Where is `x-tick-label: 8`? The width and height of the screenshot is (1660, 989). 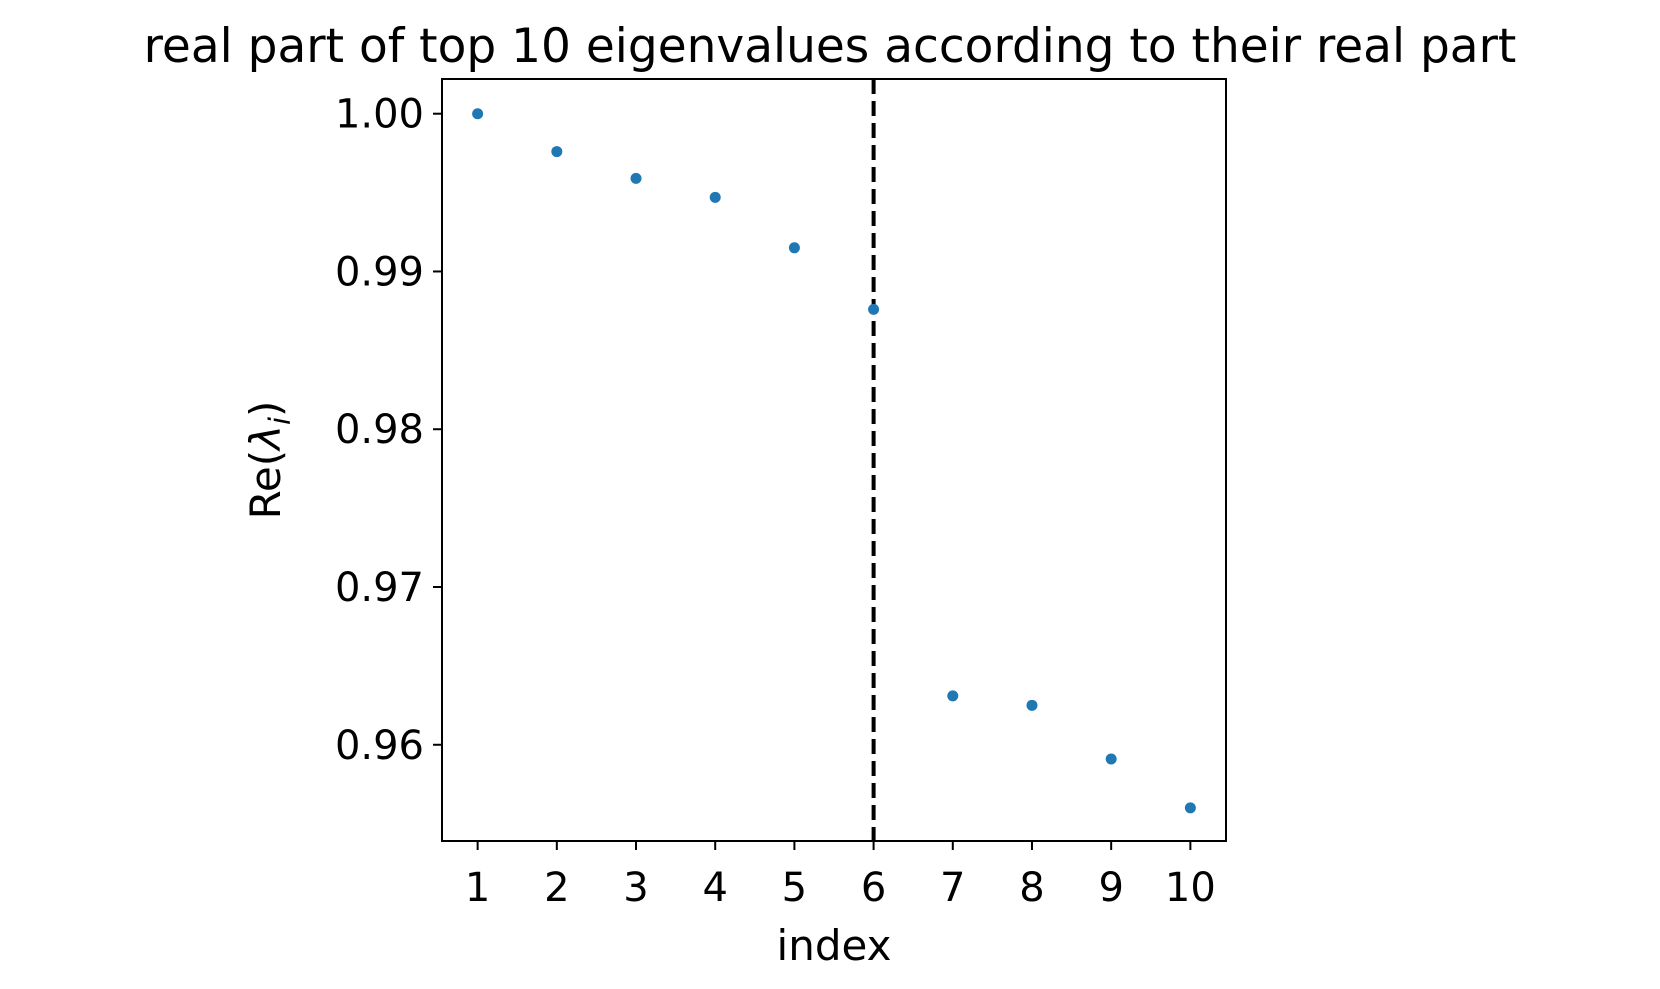
x-tick-label: 8 is located at coordinates (1031, 888).